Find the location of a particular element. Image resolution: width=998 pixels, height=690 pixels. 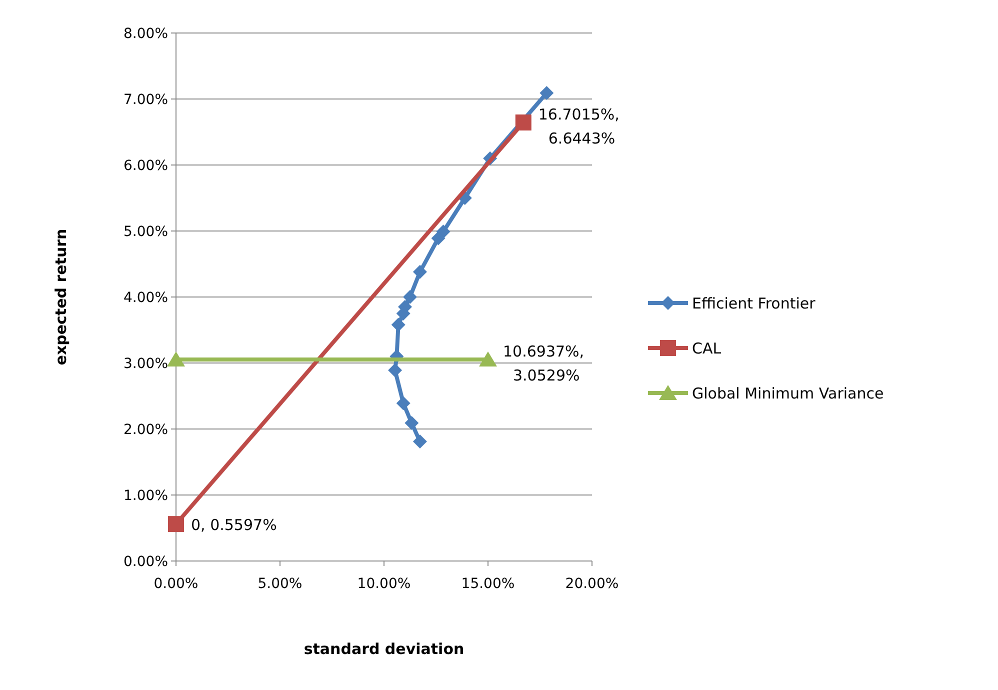

y-tick-label: 5.00% is located at coordinates (146, 232).